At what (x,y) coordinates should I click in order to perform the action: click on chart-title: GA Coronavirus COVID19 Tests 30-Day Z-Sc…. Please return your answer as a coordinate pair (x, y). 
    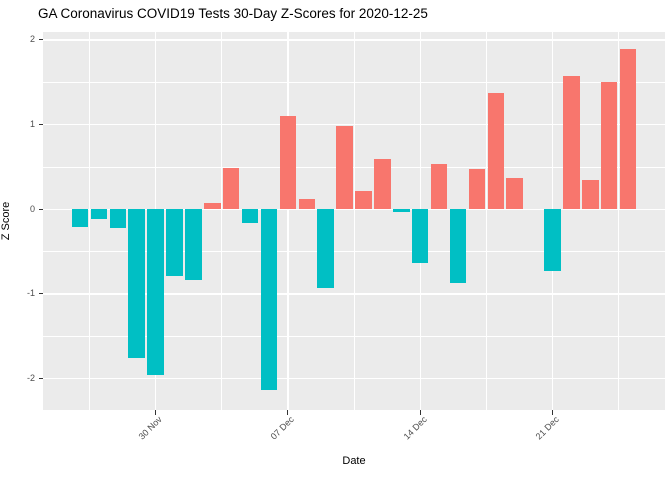
    Looking at the image, I should click on (233, 13).